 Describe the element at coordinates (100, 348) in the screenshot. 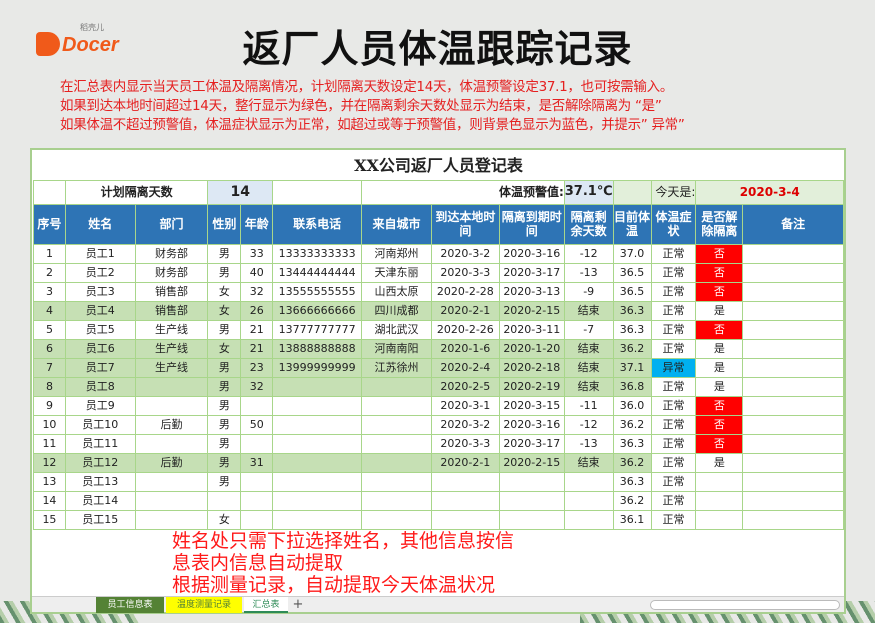

I see `cell: 员工6` at that location.